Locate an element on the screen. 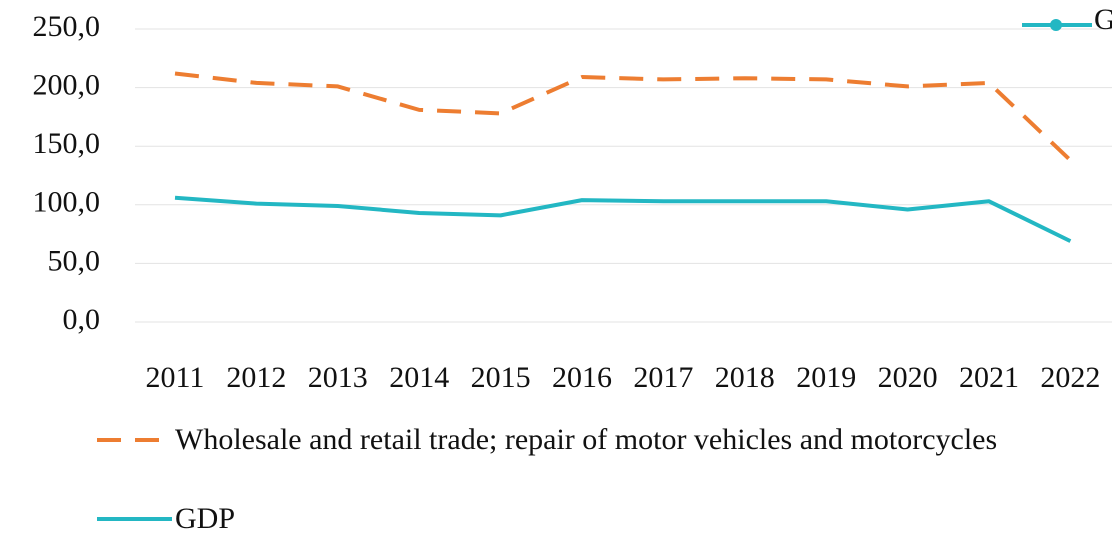 The image size is (1112, 536). x-tick-label: 2015 is located at coordinates (501, 377).